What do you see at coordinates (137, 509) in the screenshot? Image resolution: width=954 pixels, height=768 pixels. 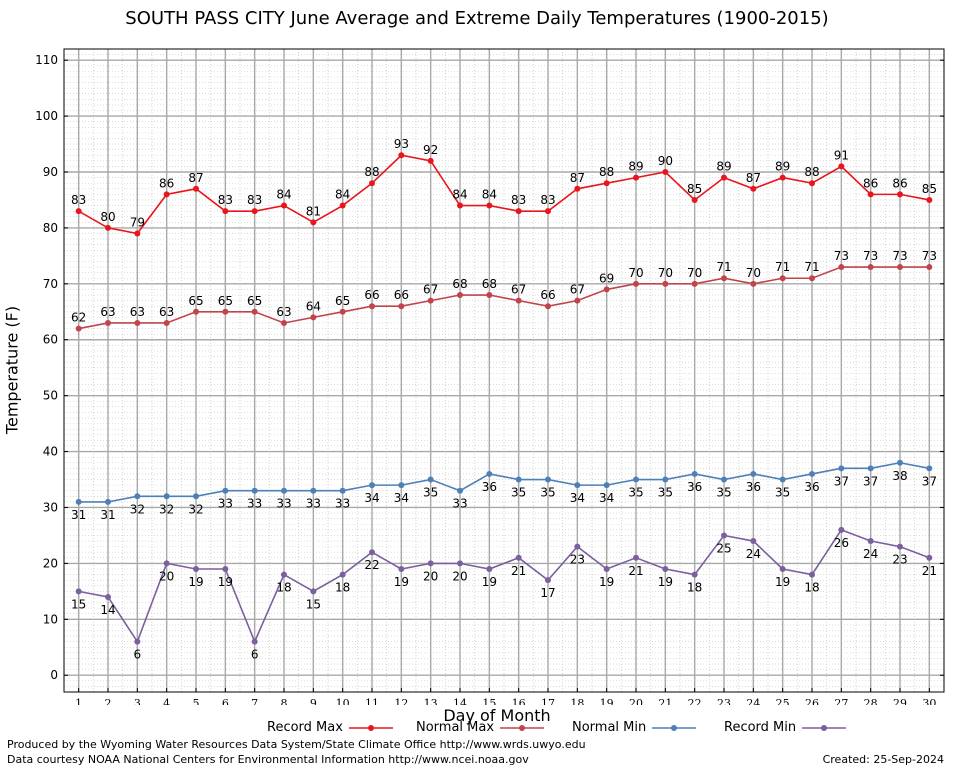 I see `data-label-normal-min: 32` at bounding box center [137, 509].